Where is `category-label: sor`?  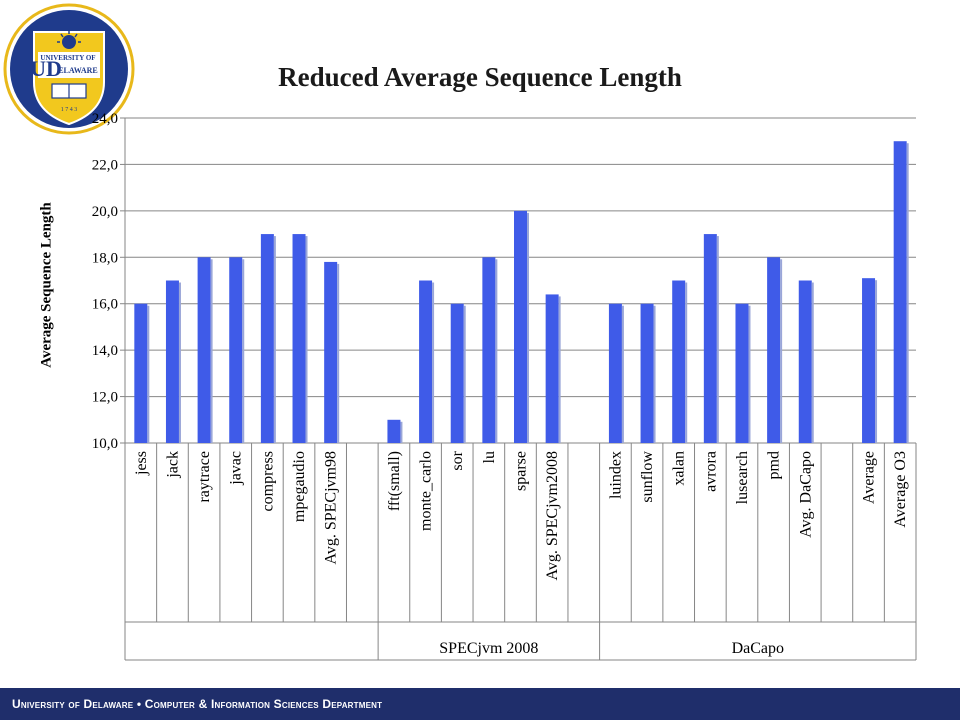
category-label: sor is located at coordinates (457, 460).